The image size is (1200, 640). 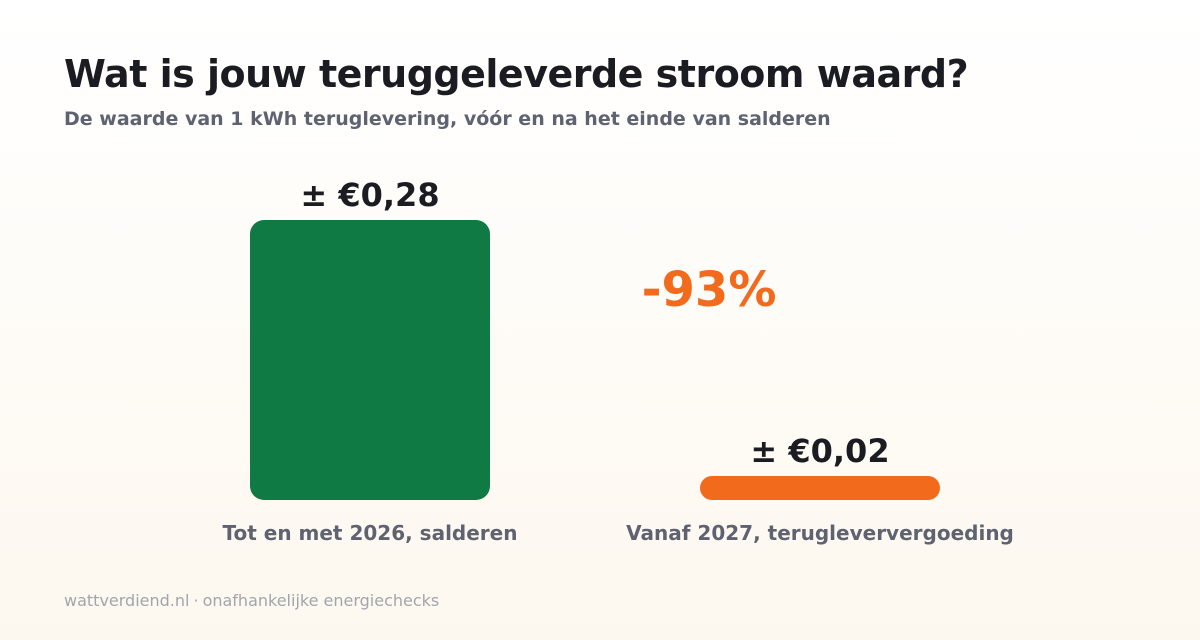 What do you see at coordinates (709, 290) in the screenshot?
I see `change-percentage: -93%` at bounding box center [709, 290].